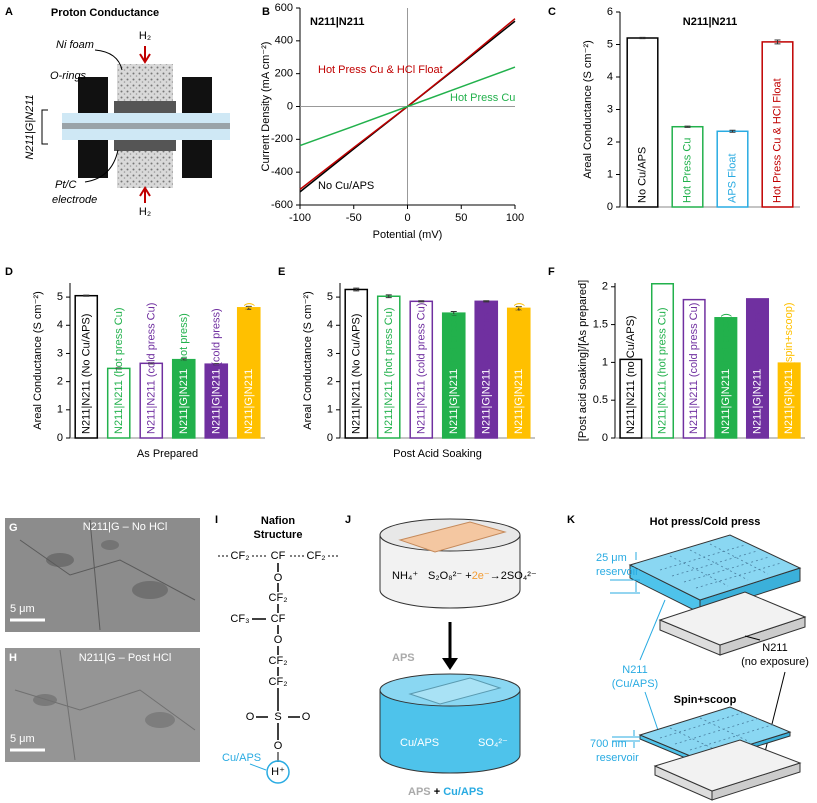 The height and width of the screenshot is (803, 817). I want to click on y-tick-label: 6, so click(610, 12).